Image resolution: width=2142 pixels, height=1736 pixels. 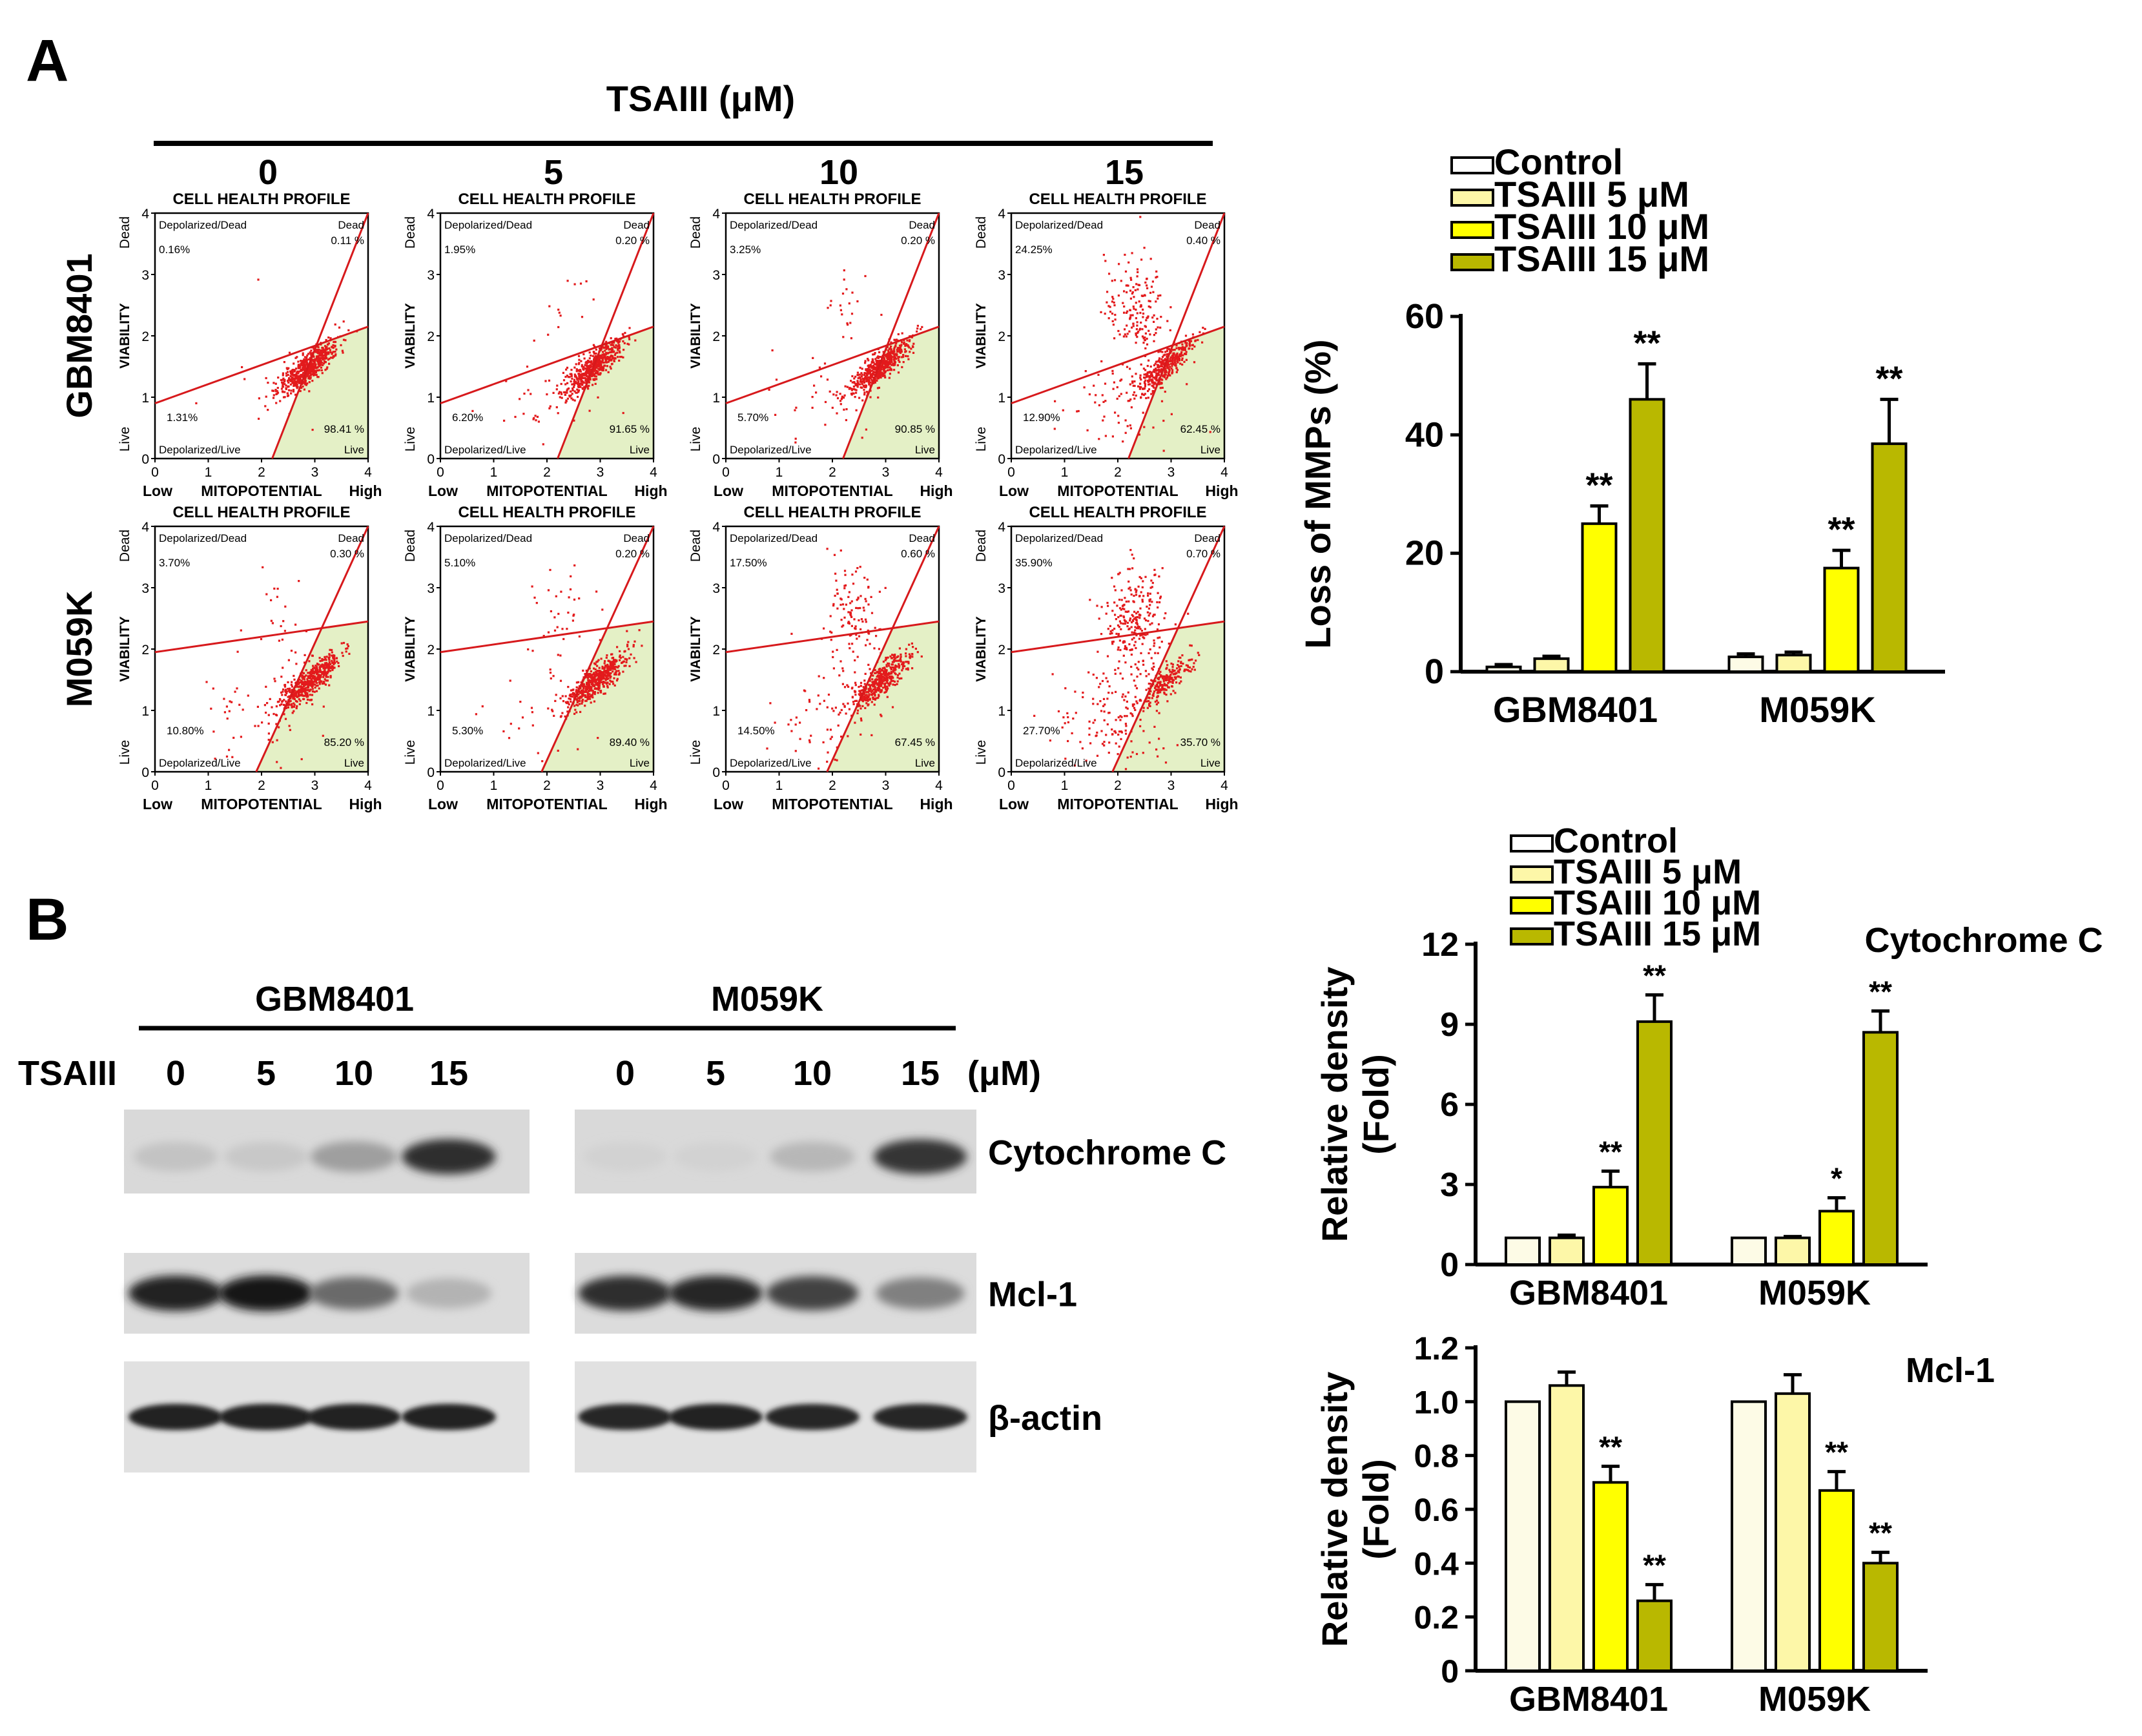 I want to click on quadrant-value-dead: 0.11 %, so click(x=347, y=240).